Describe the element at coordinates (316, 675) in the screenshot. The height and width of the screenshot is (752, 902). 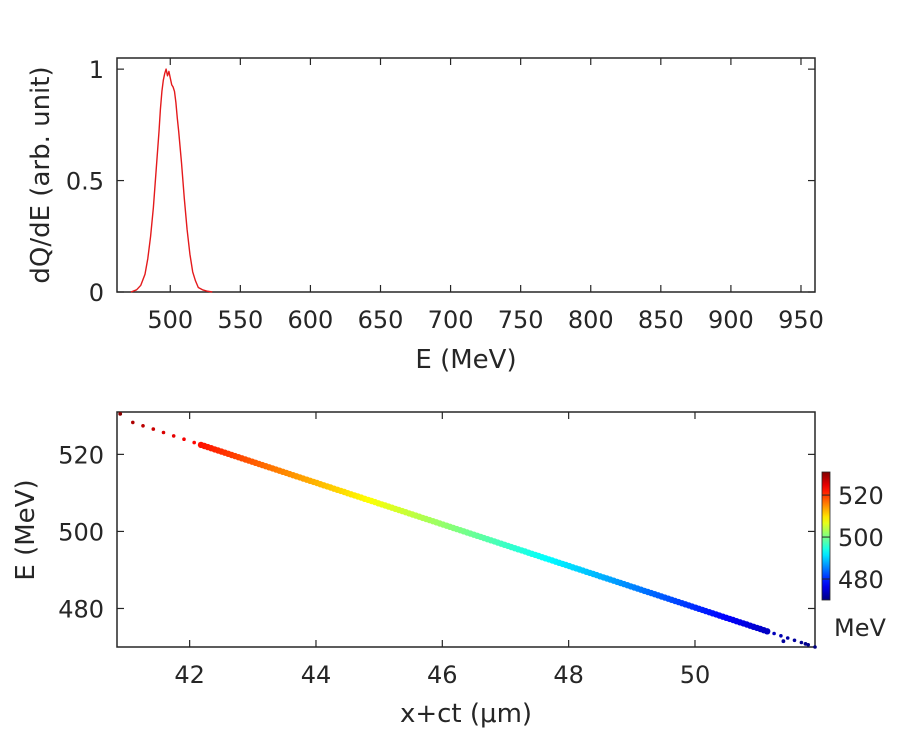
I see `bottom-x-tick-label: 44` at that location.